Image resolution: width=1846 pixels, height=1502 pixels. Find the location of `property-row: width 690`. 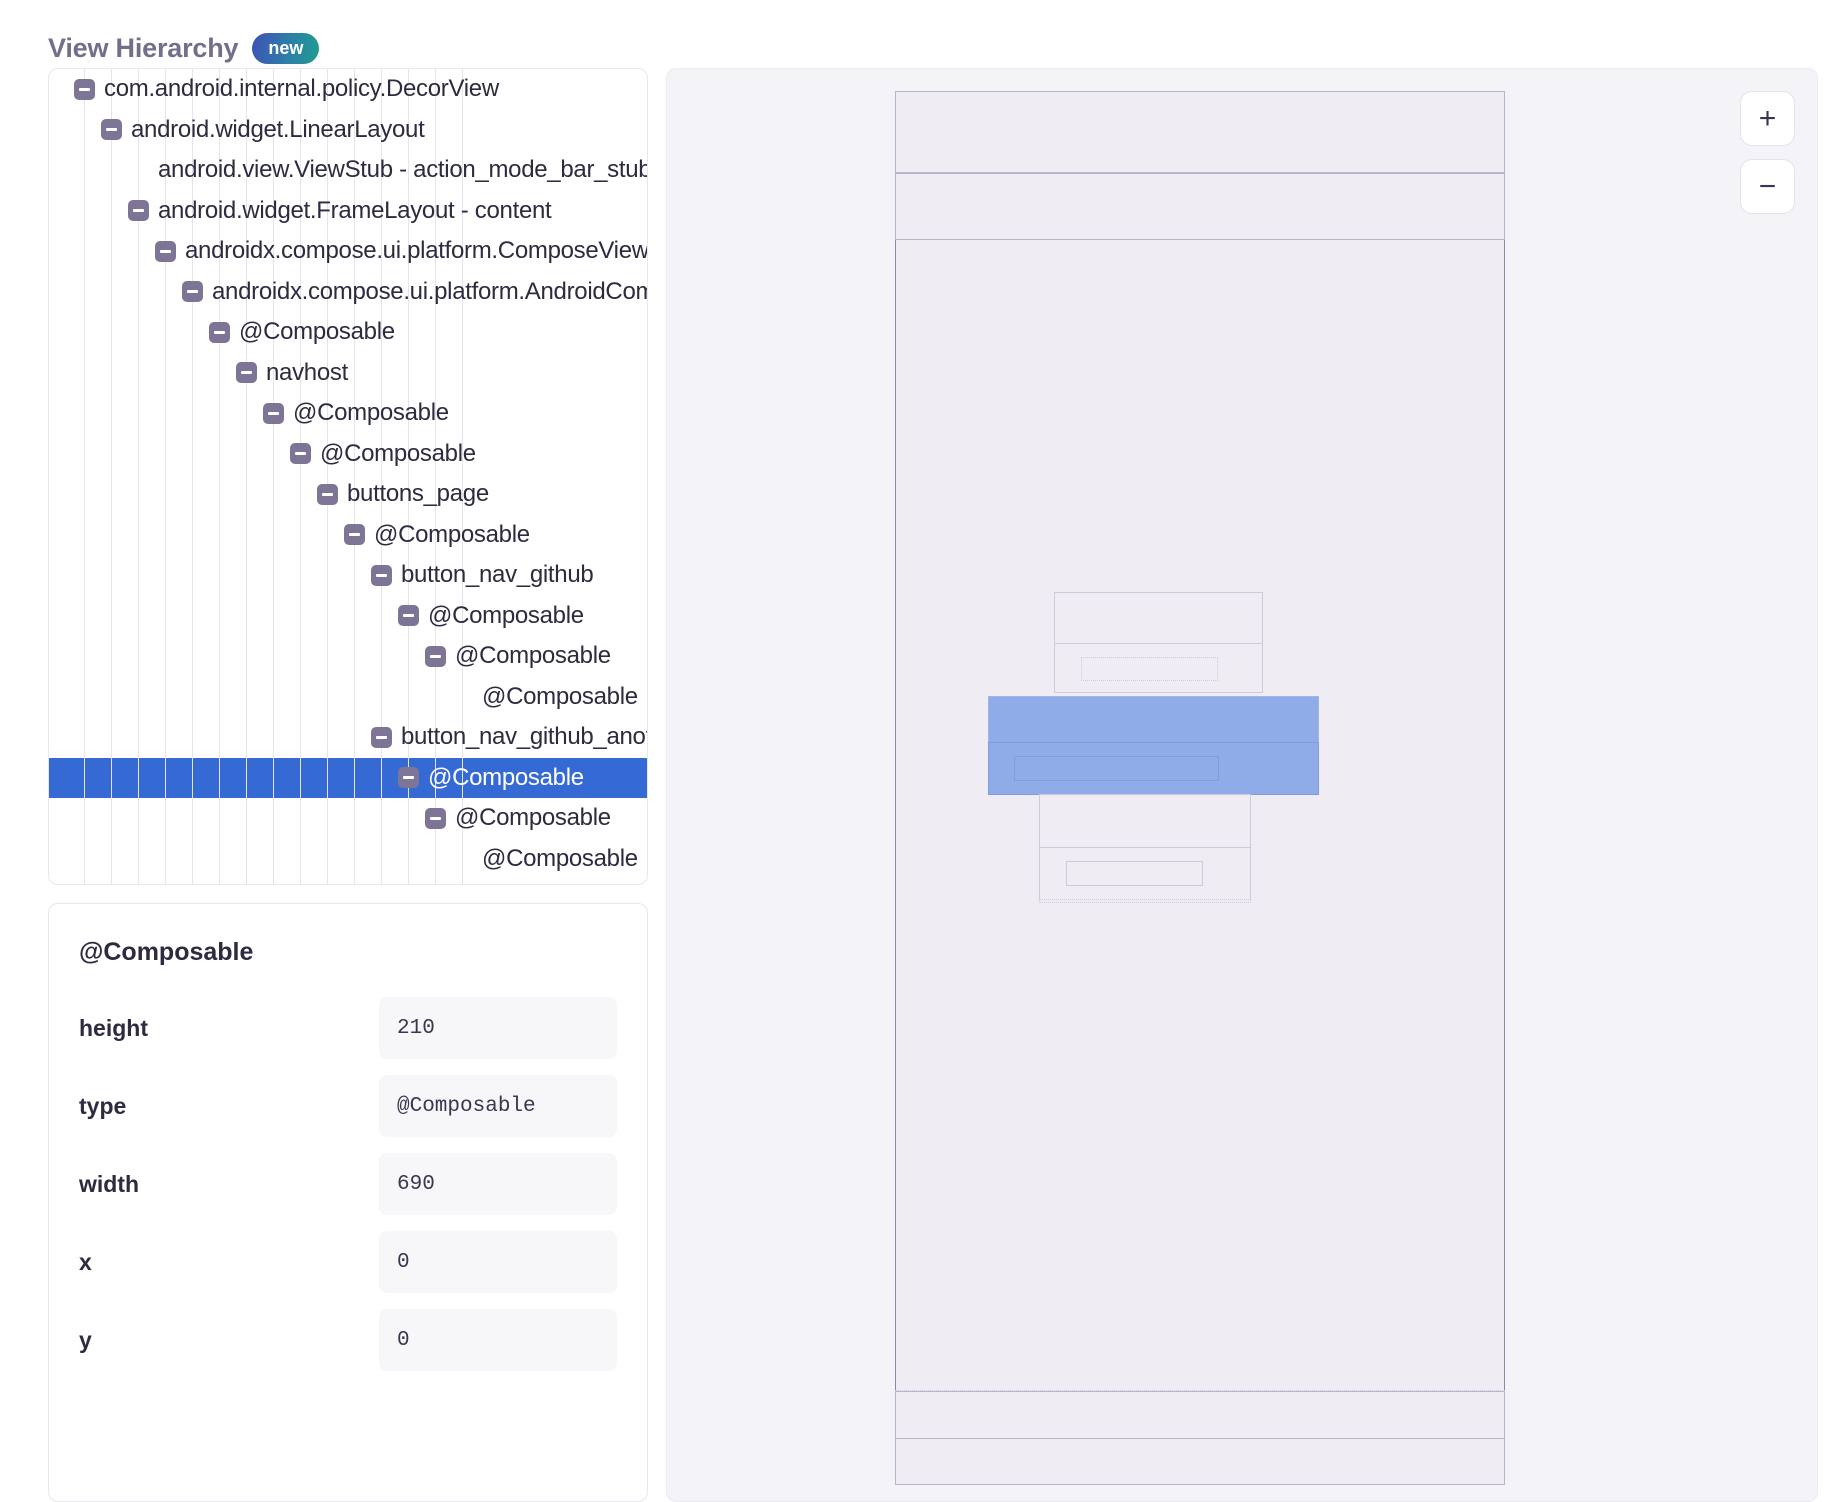

property-row: width 690 is located at coordinates (348, 1184).